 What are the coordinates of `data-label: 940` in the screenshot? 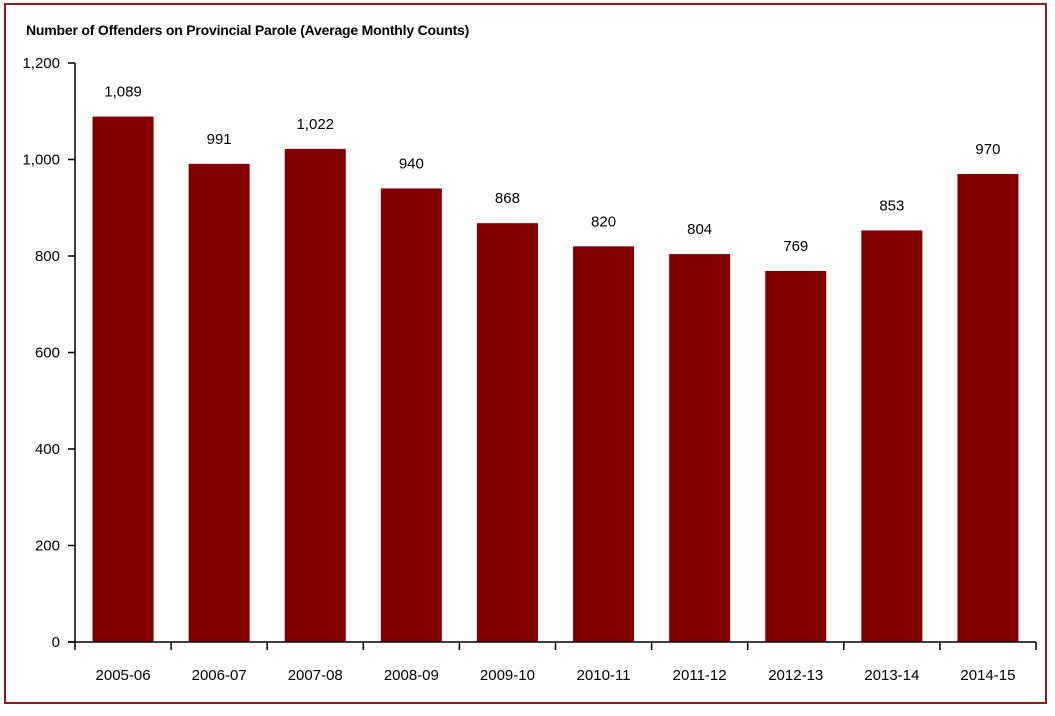 It's located at (411, 163).